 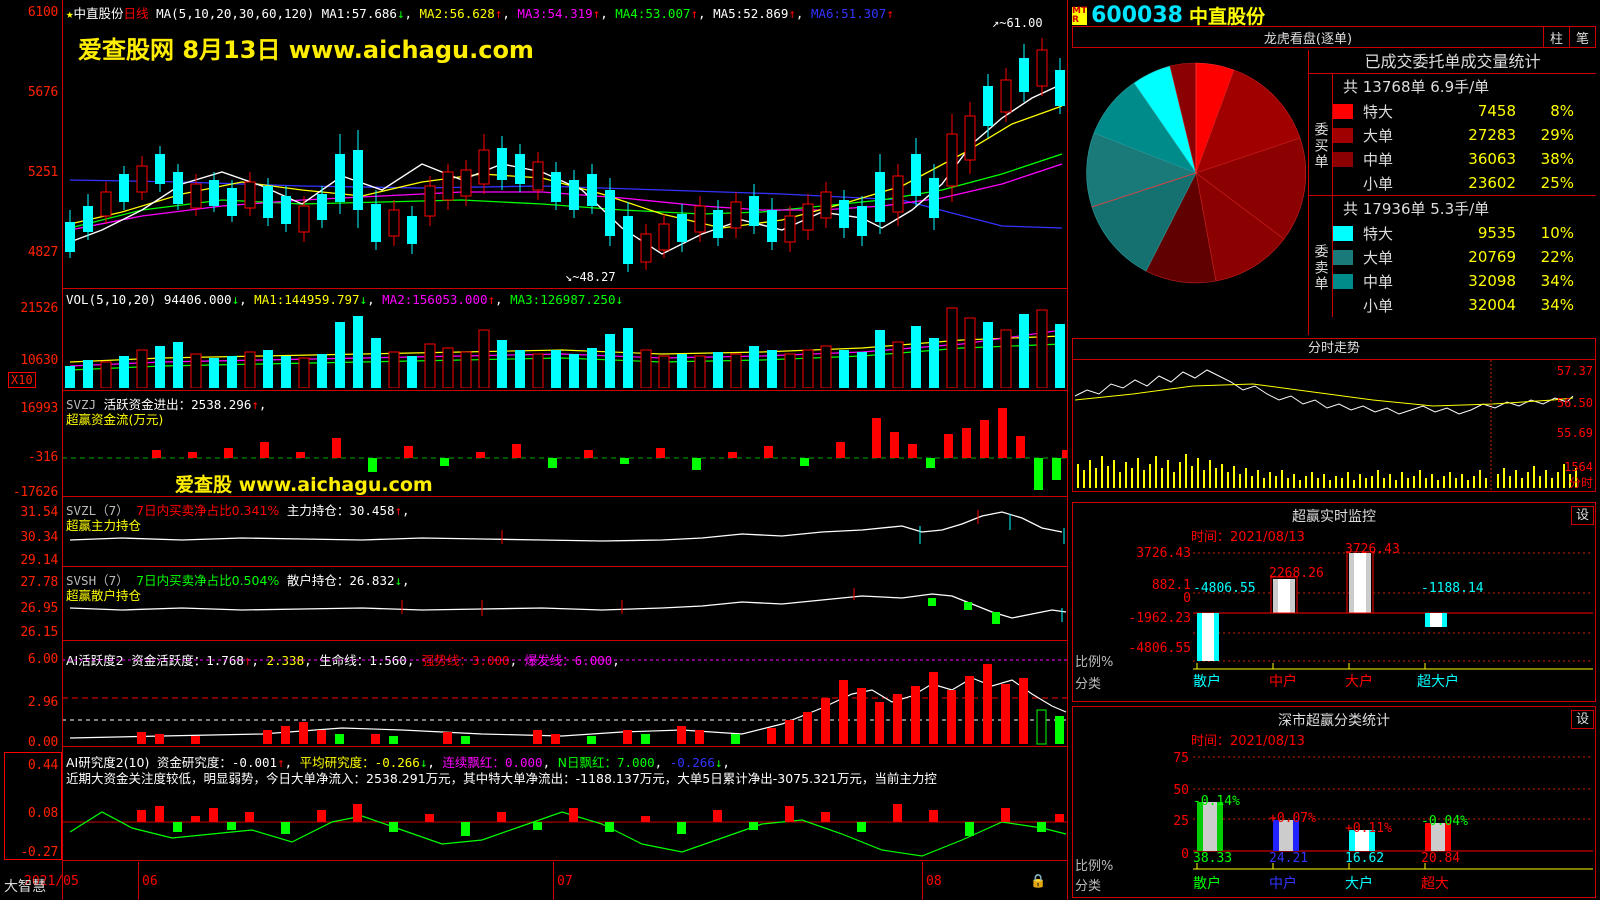 I want to click on sell-label-3: 小单, so click(x=1378, y=305).